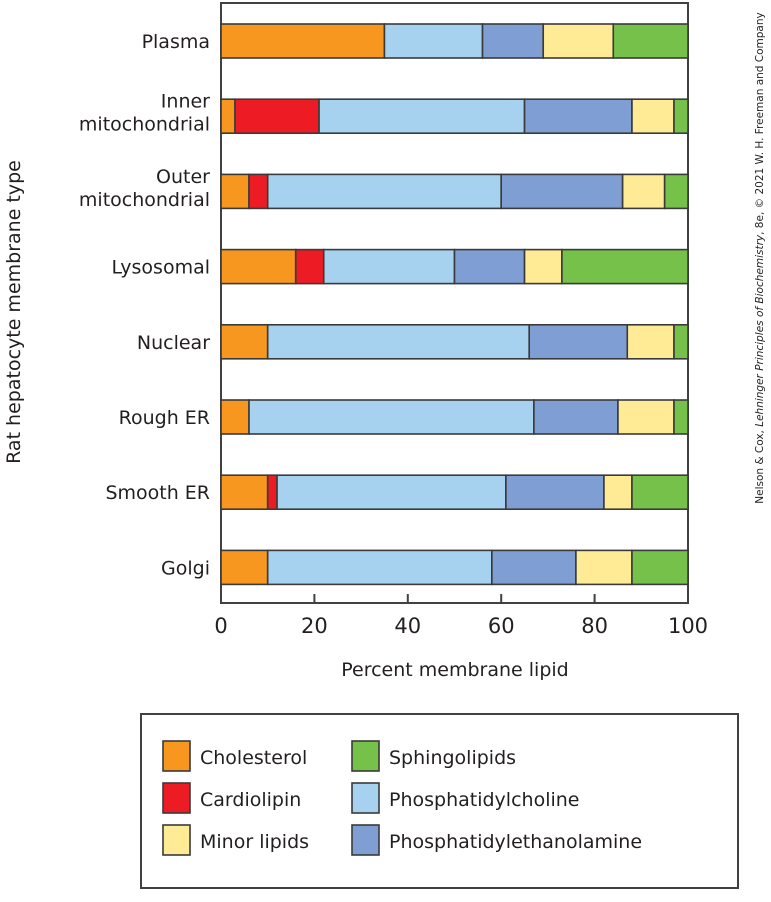 Image resolution: width=771 pixels, height=902 pixels. Describe the element at coordinates (407, 626) in the screenshot. I see `x-tick-label: 40` at that location.